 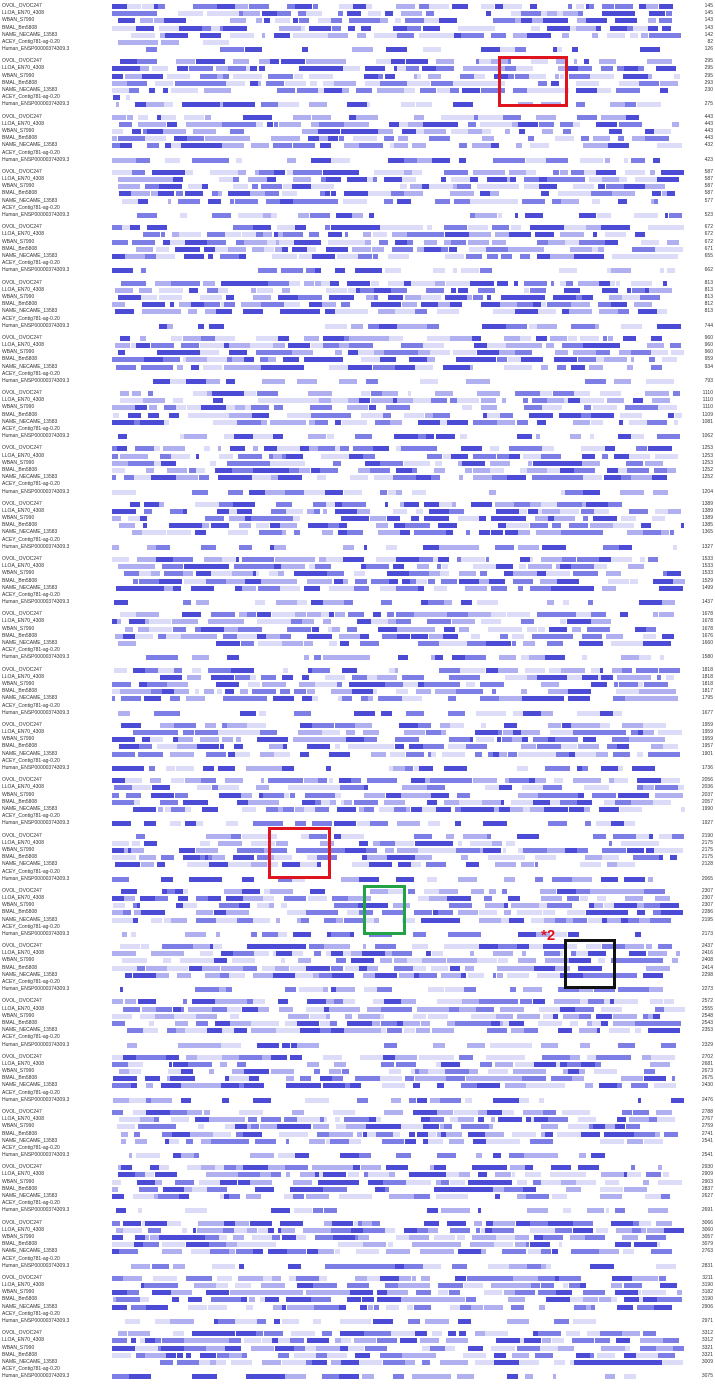 What do you see at coordinates (357, 208) in the screenshot?
I see `alignment-row: ACEY_Contig781-ag-0.20` at bounding box center [357, 208].